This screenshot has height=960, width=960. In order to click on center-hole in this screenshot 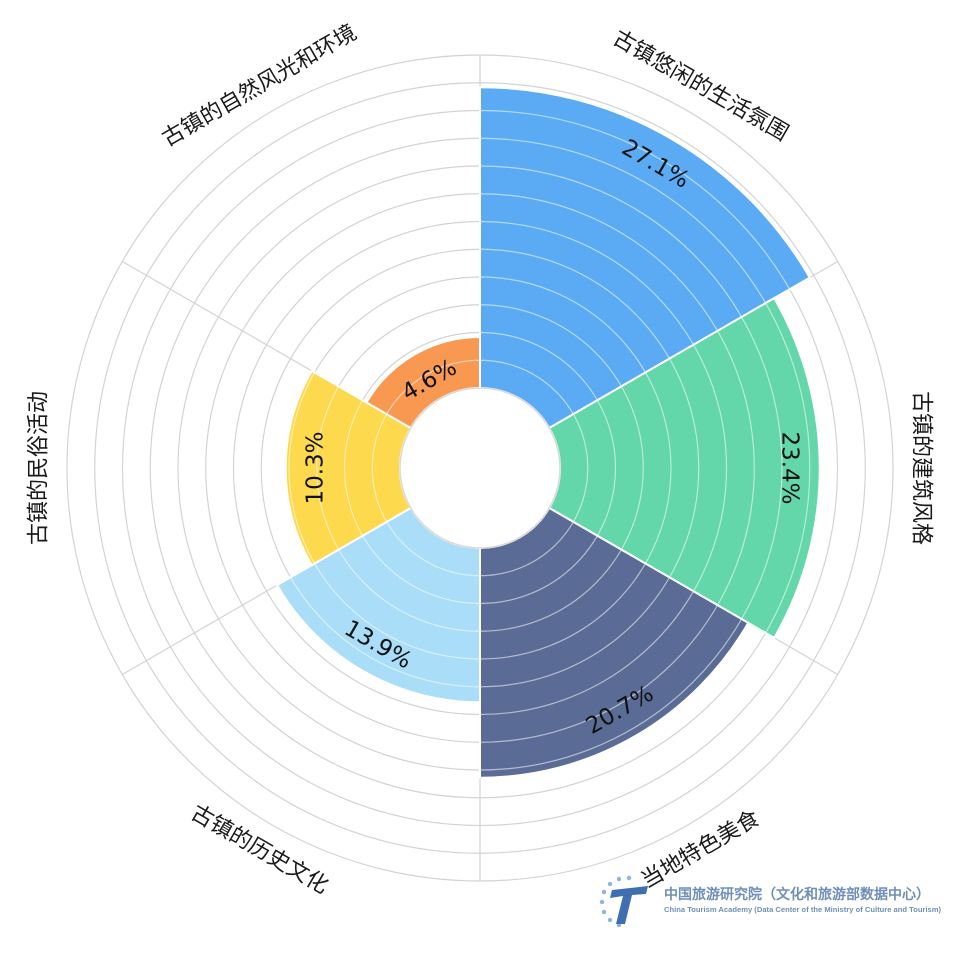, I will do `click(480, 468)`.